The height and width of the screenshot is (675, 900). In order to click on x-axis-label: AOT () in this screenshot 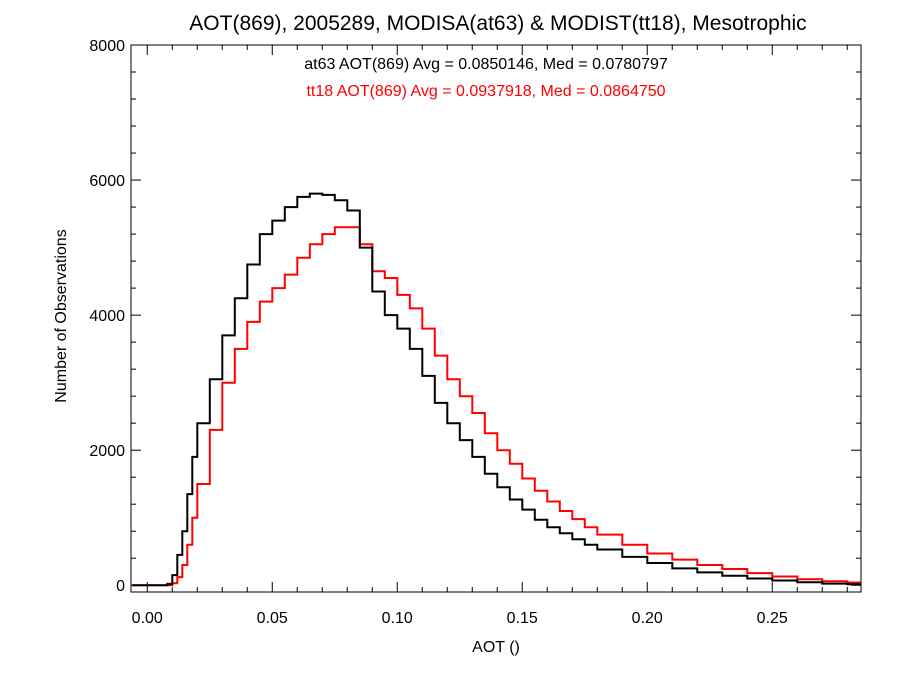, I will do `click(496, 647)`.